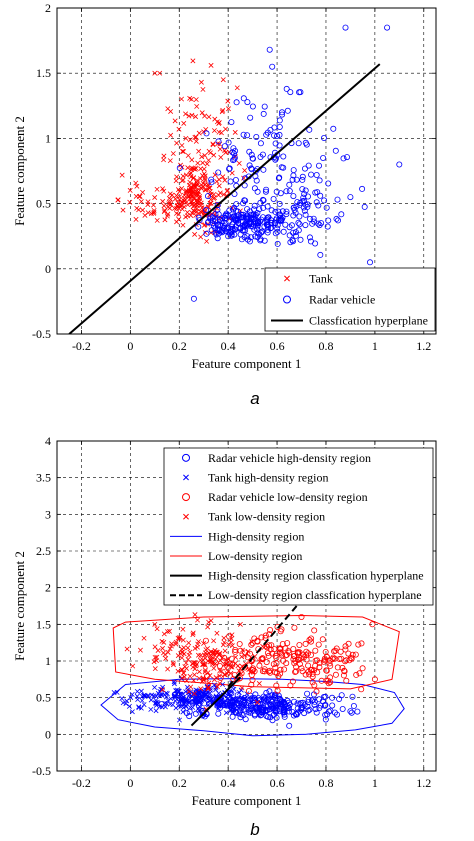 This screenshot has height=841, width=474. I want to click on legend-swatch-circle, so click(186, 497).